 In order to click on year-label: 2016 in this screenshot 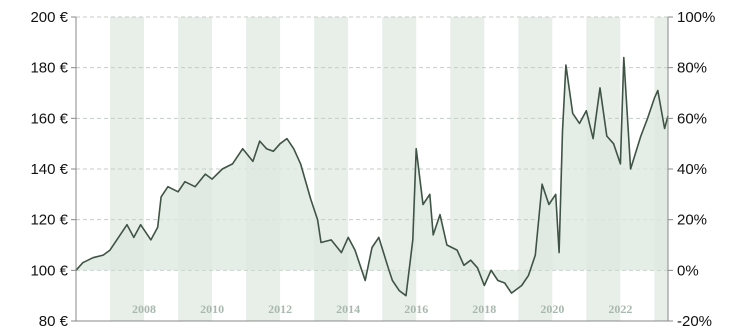, I will do `click(416, 309)`.